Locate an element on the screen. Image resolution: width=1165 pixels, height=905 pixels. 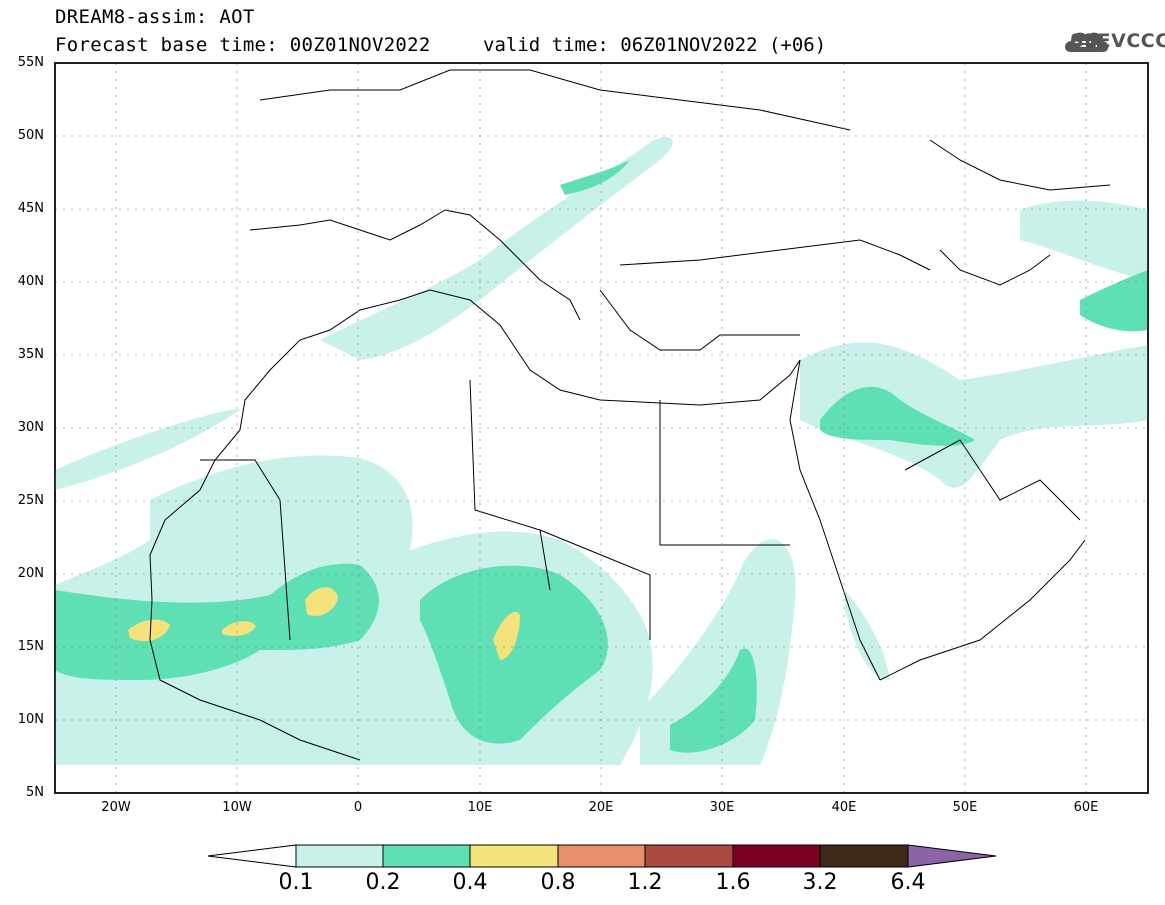
colorbar is located at coordinates (602, 856).